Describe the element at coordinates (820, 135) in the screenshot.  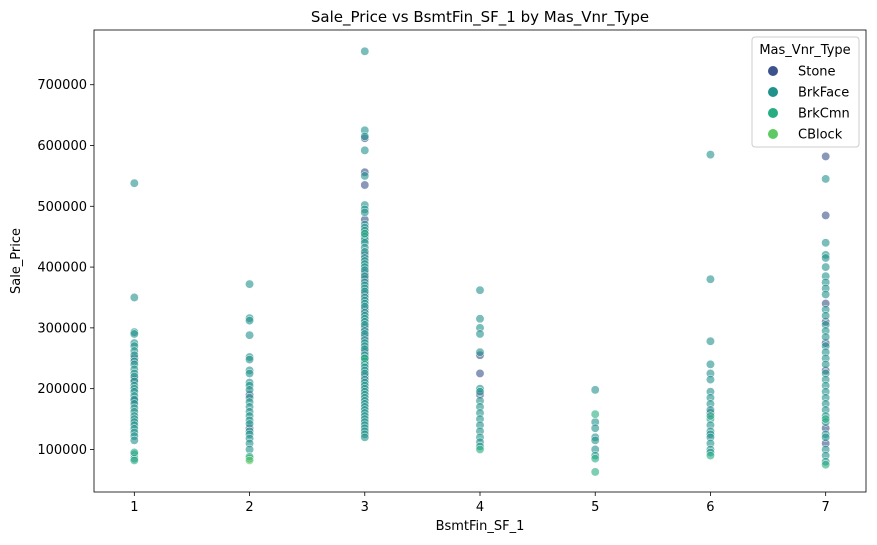
I see `legend-label-cblock: CBlock` at that location.